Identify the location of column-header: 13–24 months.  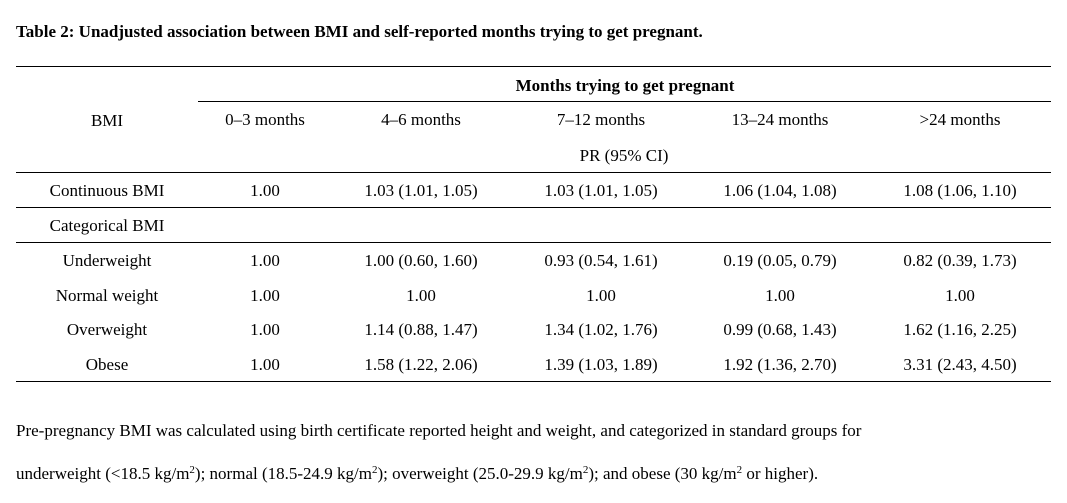
(780, 119).